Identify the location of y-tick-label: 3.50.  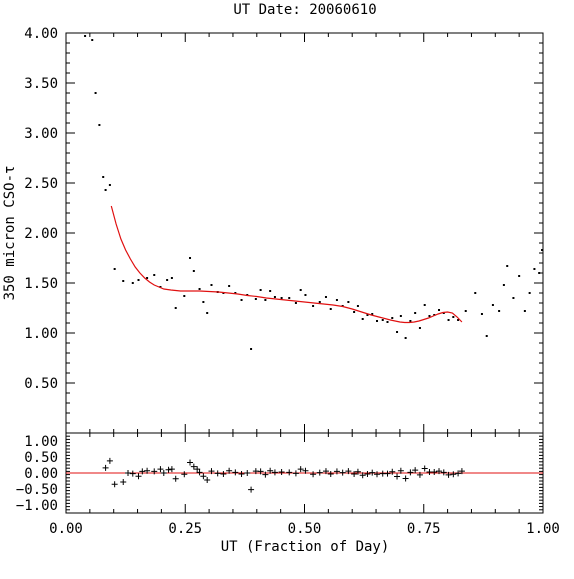
(41, 84).